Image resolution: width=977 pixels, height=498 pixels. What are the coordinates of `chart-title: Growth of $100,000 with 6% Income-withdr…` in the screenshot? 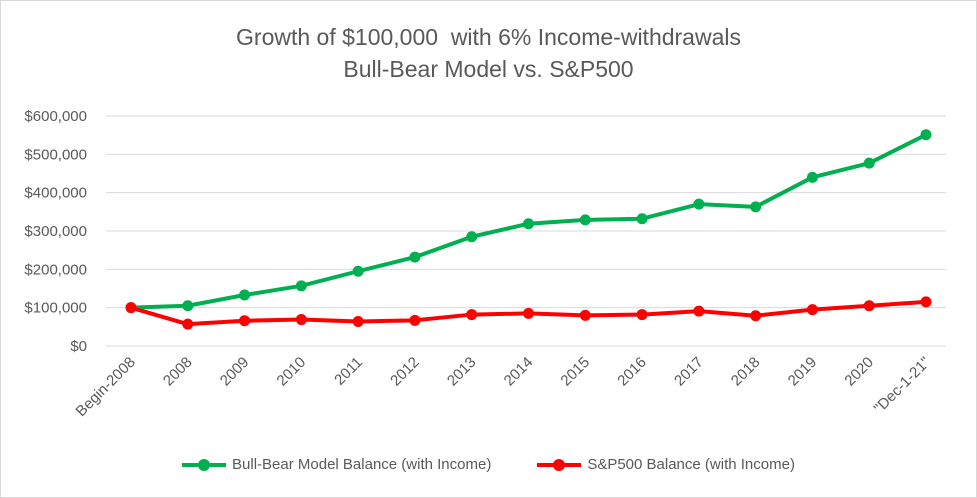 It's located at (488, 37).